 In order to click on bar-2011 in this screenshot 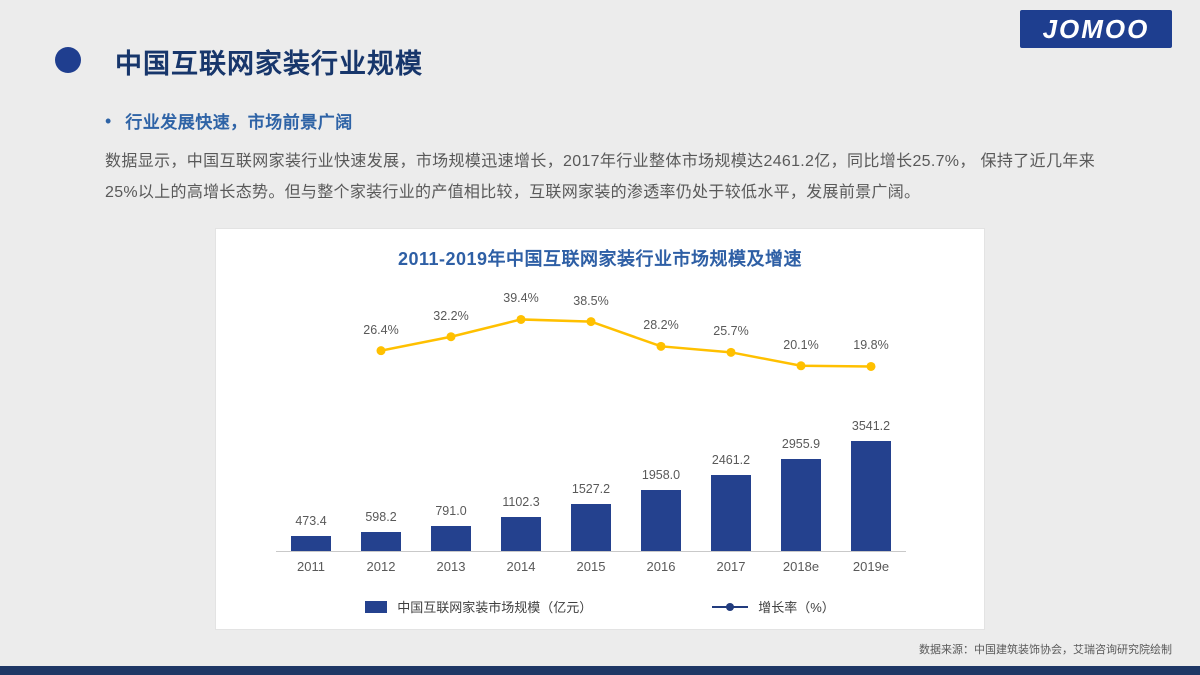, I will do `click(311, 543)`.